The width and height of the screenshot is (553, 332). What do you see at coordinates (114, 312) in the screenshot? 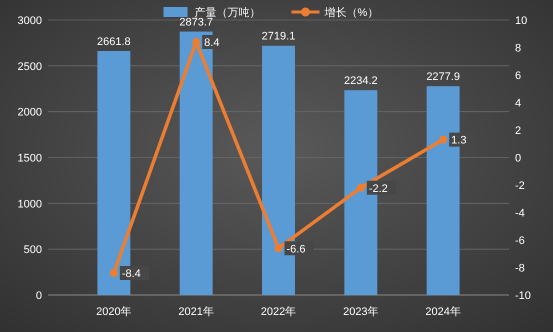
I see `x-tick-label: 2020年` at bounding box center [114, 312].